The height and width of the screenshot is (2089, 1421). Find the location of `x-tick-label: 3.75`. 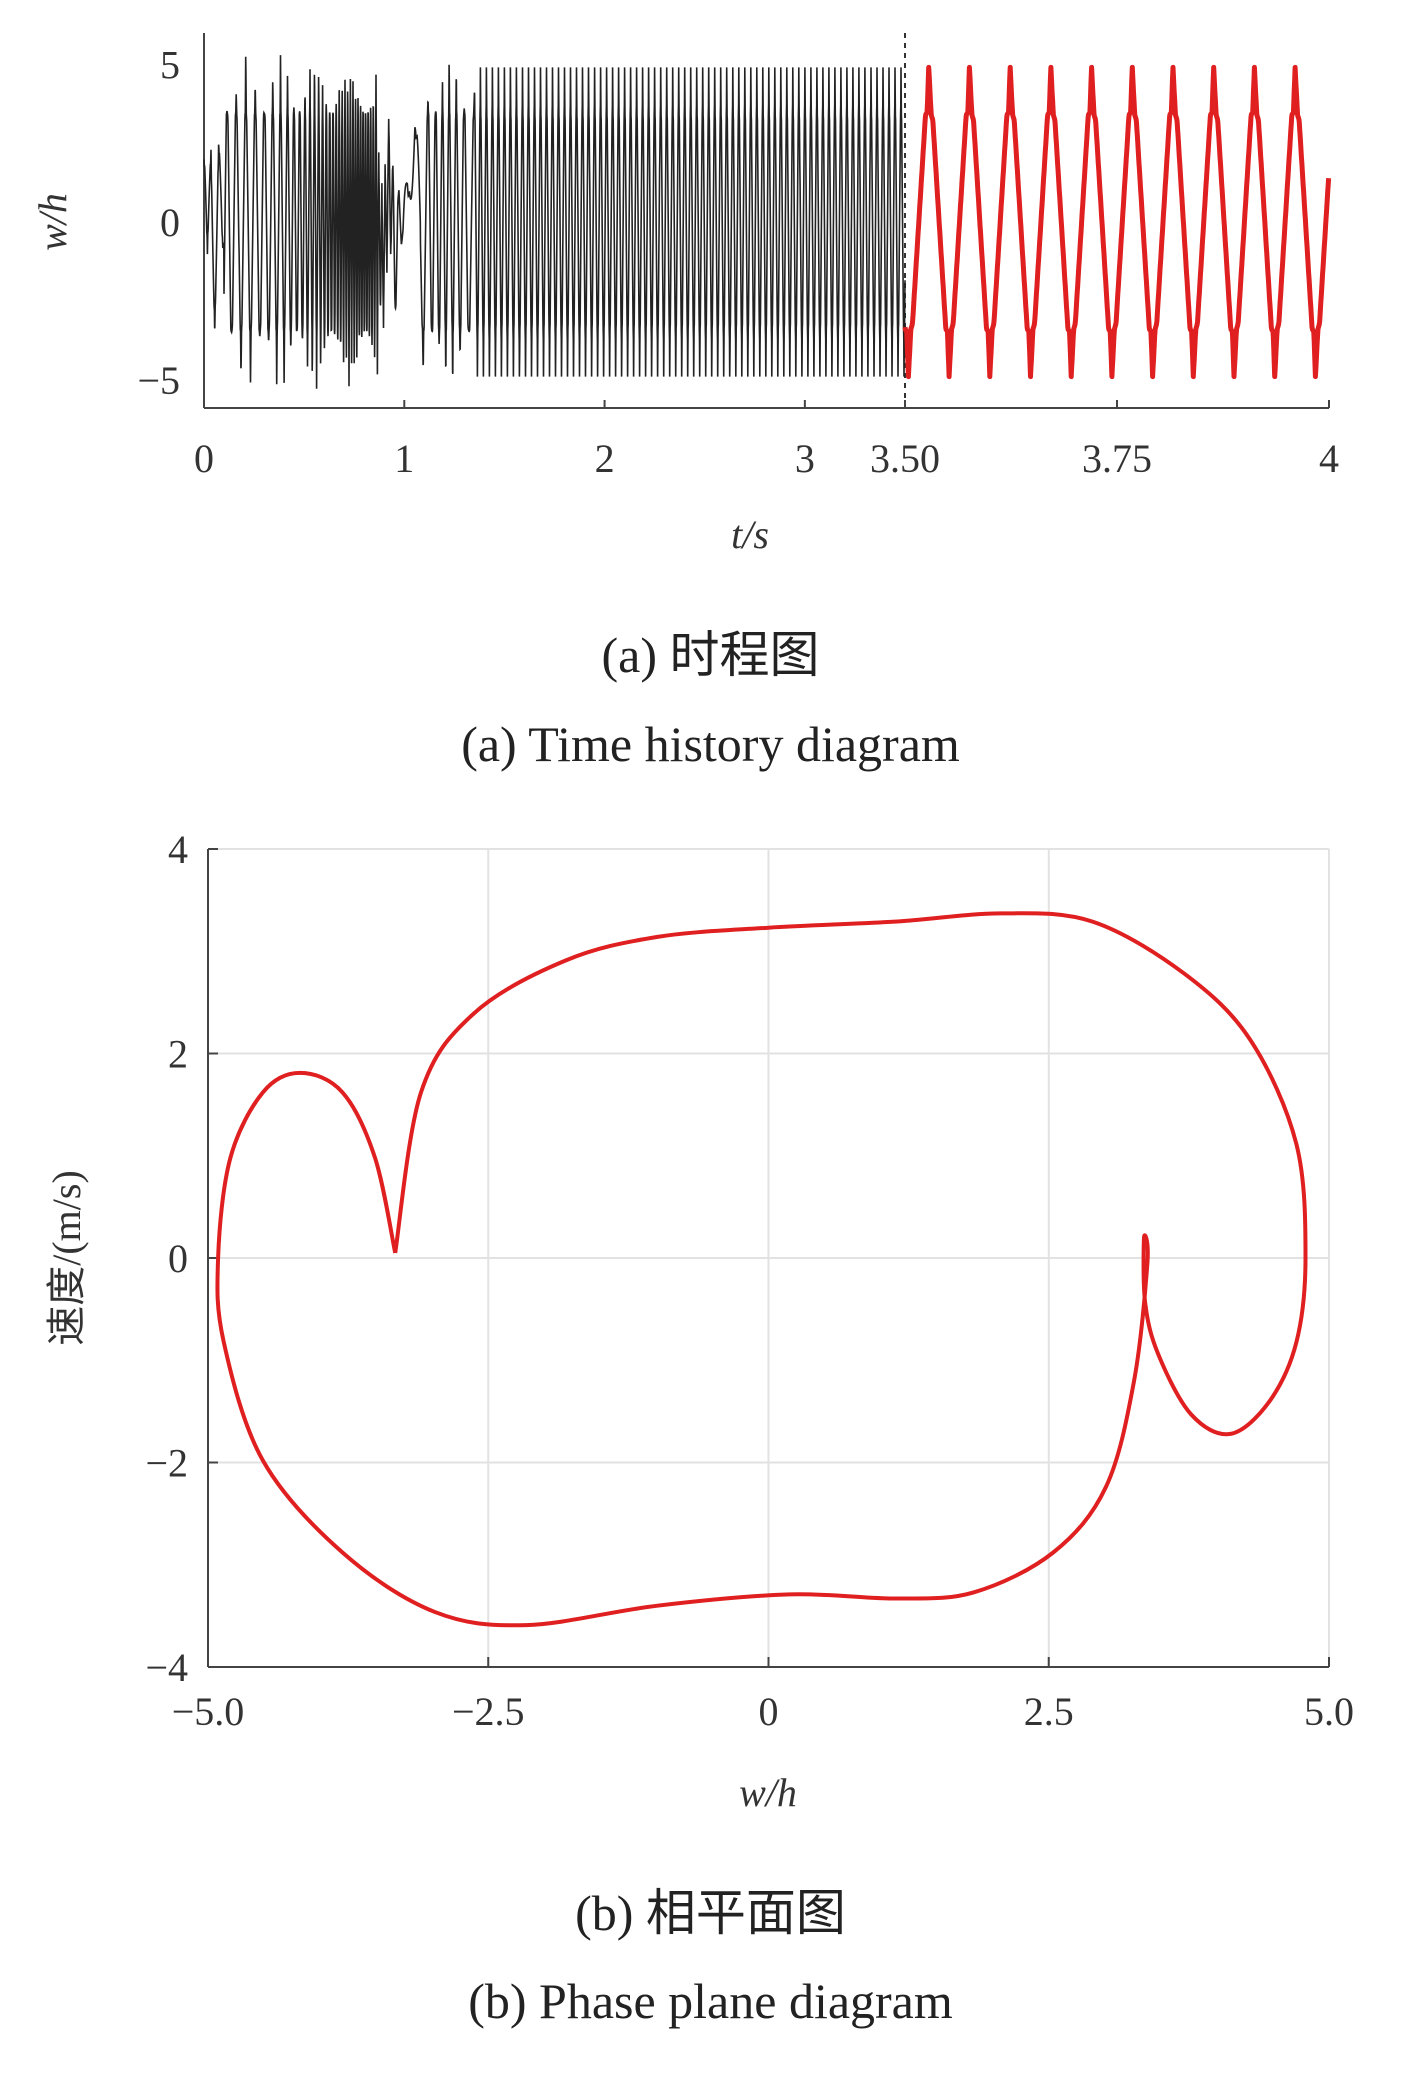

x-tick-label: 3.75 is located at coordinates (1117, 458).